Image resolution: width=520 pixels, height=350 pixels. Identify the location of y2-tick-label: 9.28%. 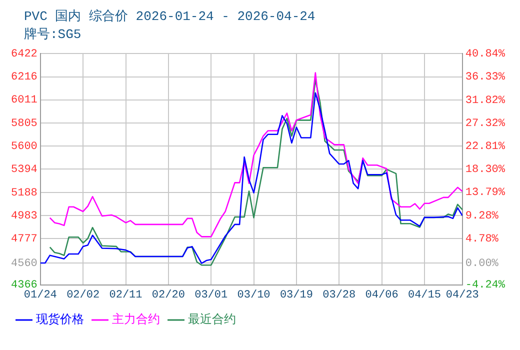
(482, 216).